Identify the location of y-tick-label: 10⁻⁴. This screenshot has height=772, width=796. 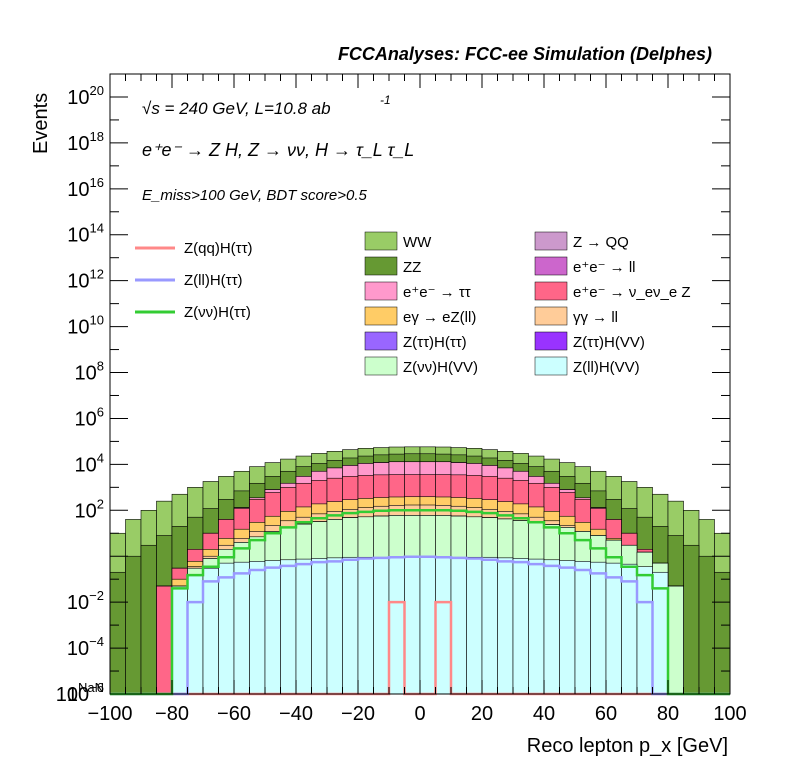
(85, 647).